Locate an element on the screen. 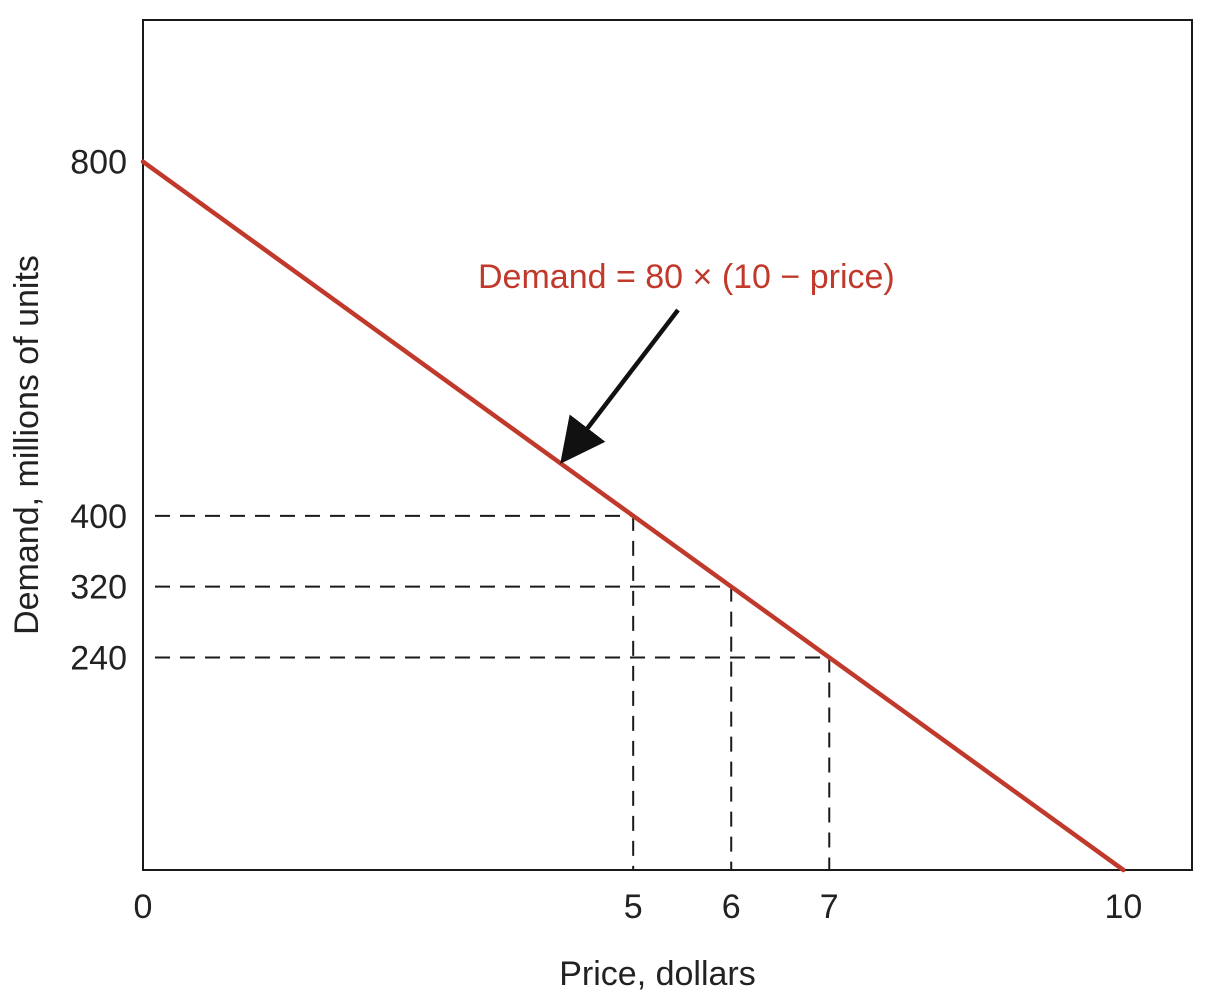  x-axis-title: Price, dollars is located at coordinates (657, 974).